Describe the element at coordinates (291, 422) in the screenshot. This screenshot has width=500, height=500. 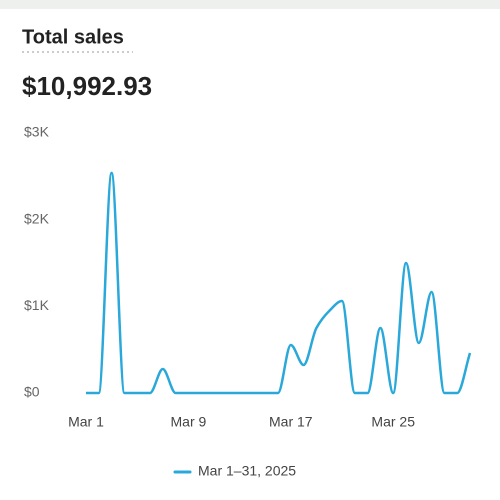
I see `x-tick-label: Mar 17` at that location.